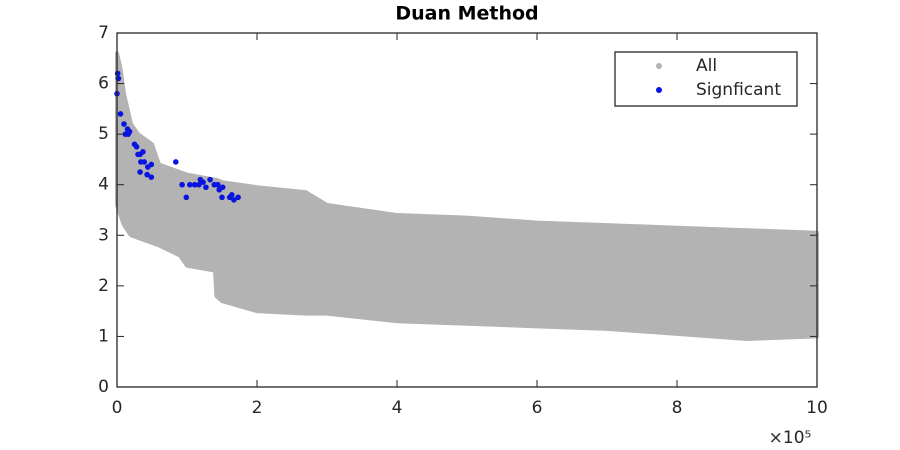 This screenshot has height=450, width=900. Describe the element at coordinates (103, 336) in the screenshot. I see `y-tick-label: 1` at that location.